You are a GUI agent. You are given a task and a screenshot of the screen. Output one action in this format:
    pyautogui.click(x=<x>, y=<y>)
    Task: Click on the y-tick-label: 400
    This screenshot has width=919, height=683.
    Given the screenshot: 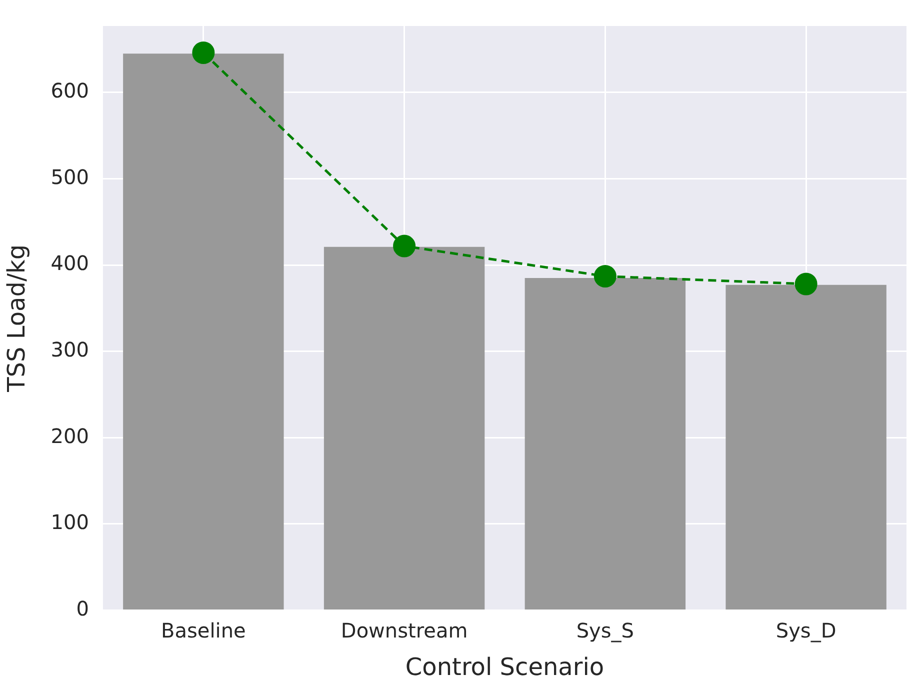 What is the action you would take?
    pyautogui.click(x=69, y=263)
    